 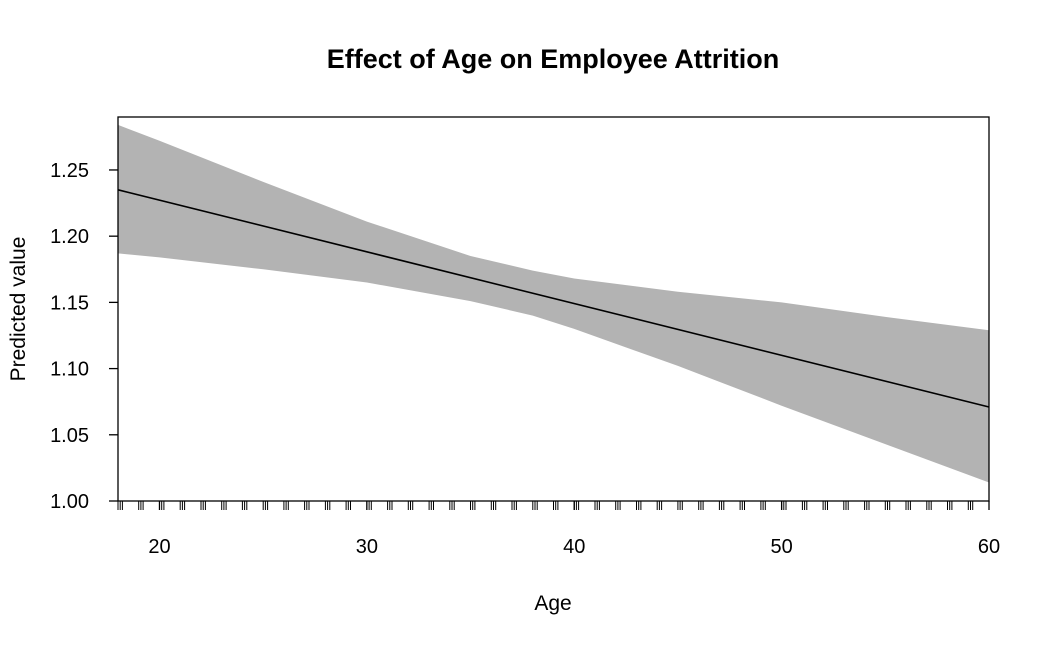 What do you see at coordinates (553, 505) in the screenshot?
I see `rug-layer` at bounding box center [553, 505].